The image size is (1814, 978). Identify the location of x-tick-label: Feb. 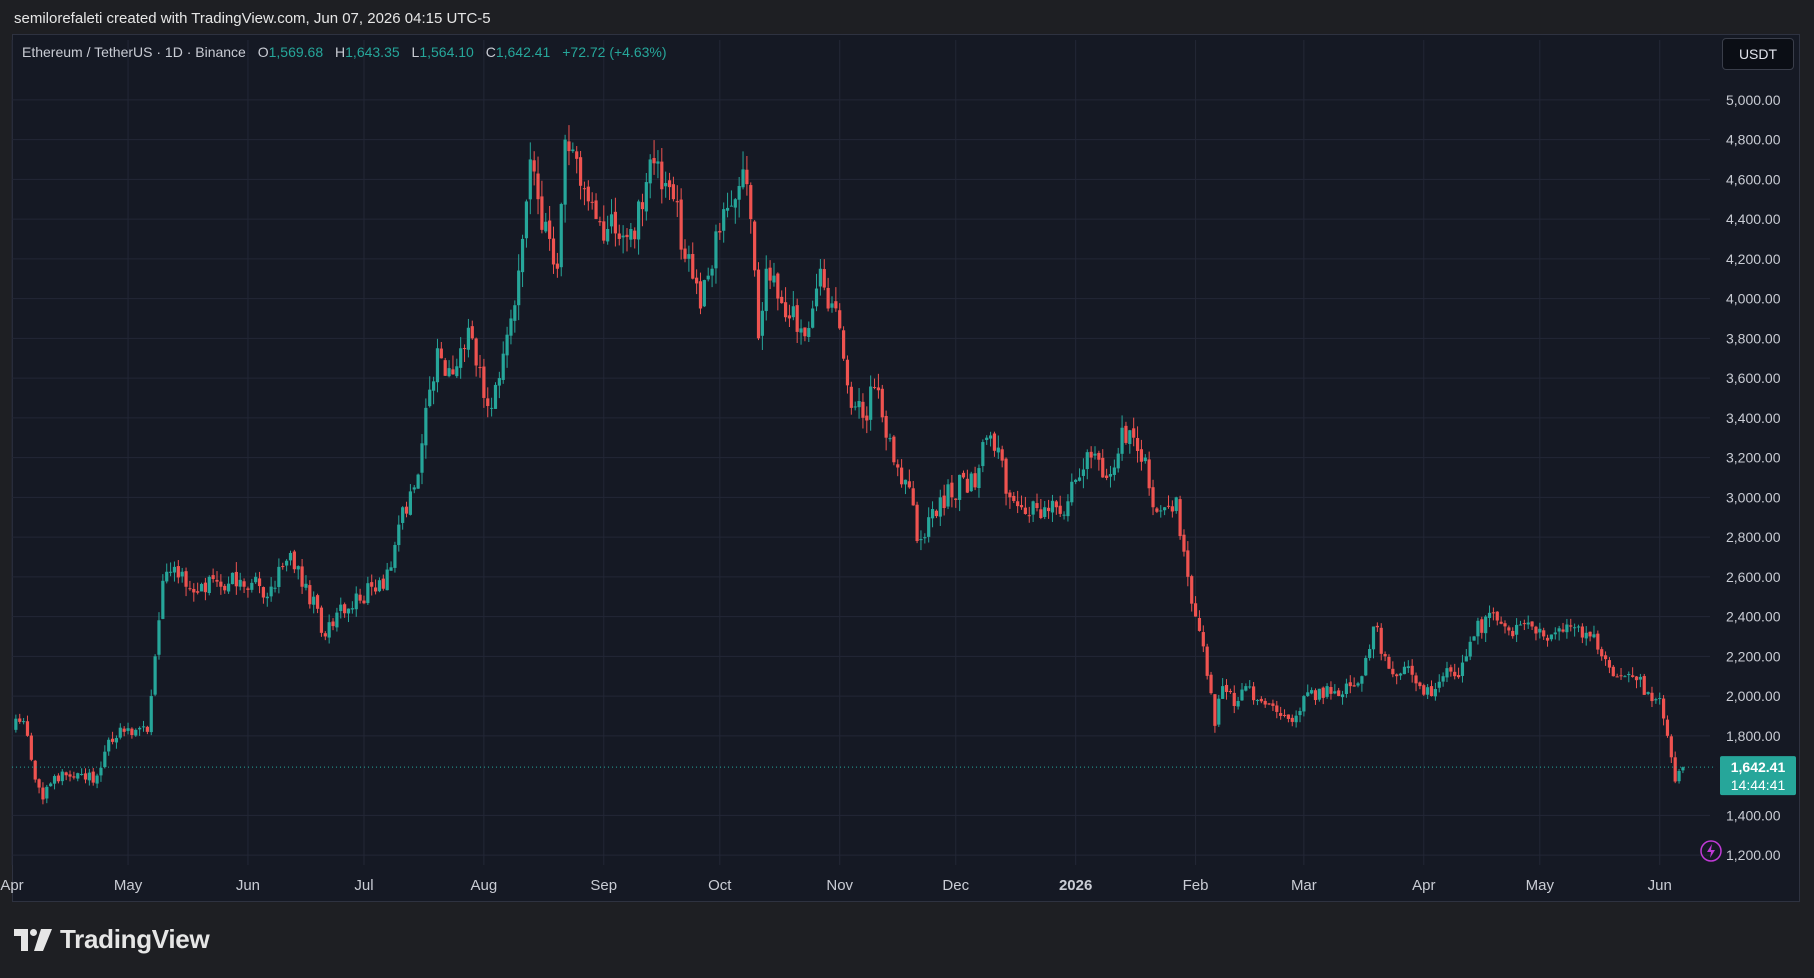
(1196, 885).